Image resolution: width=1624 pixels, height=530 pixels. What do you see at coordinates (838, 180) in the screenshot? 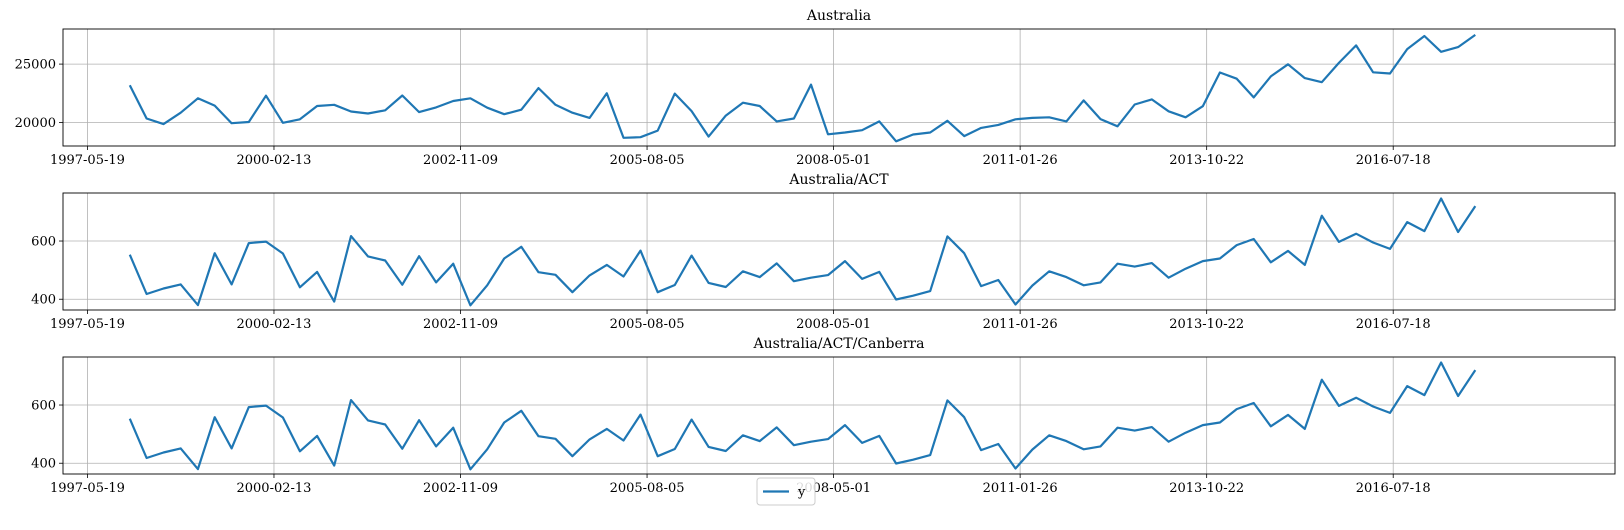
I see `subplot-title: Australia/ACT` at bounding box center [838, 180].